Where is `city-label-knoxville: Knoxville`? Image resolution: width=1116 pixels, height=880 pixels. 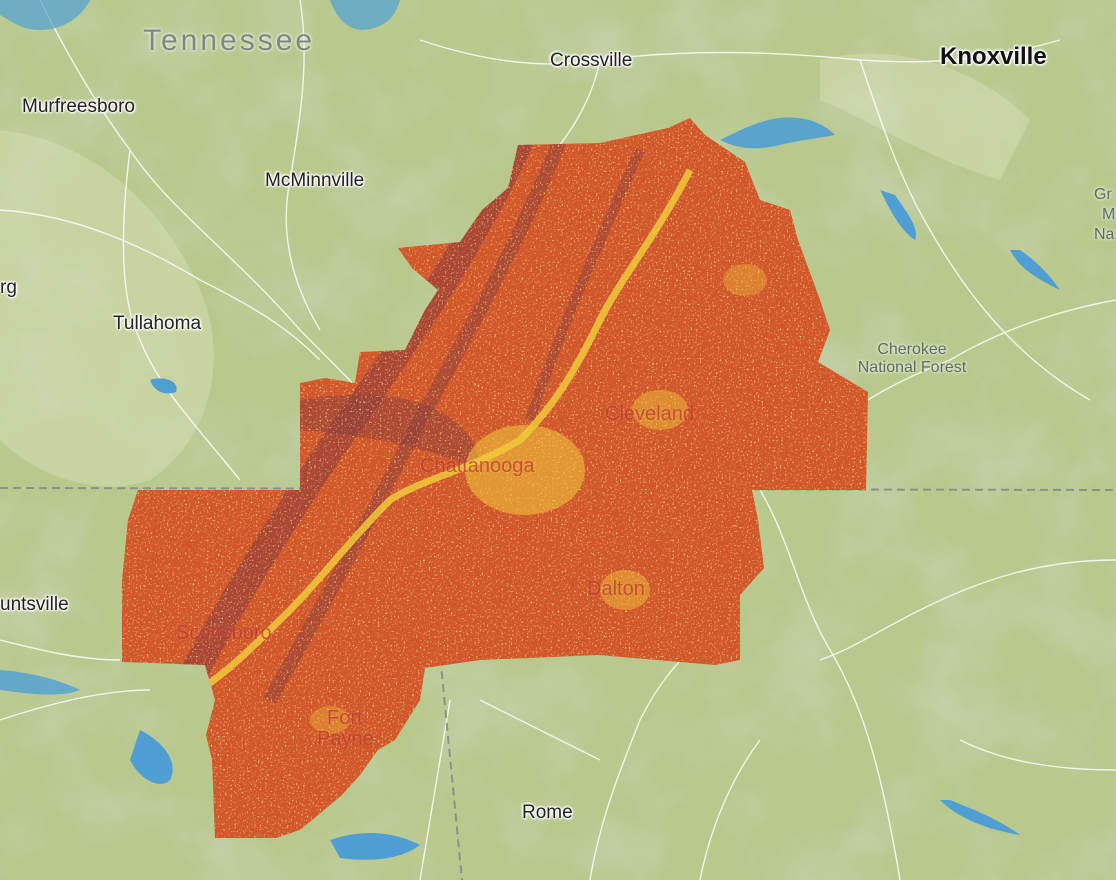
city-label-knoxville: Knoxville is located at coordinates (993, 56).